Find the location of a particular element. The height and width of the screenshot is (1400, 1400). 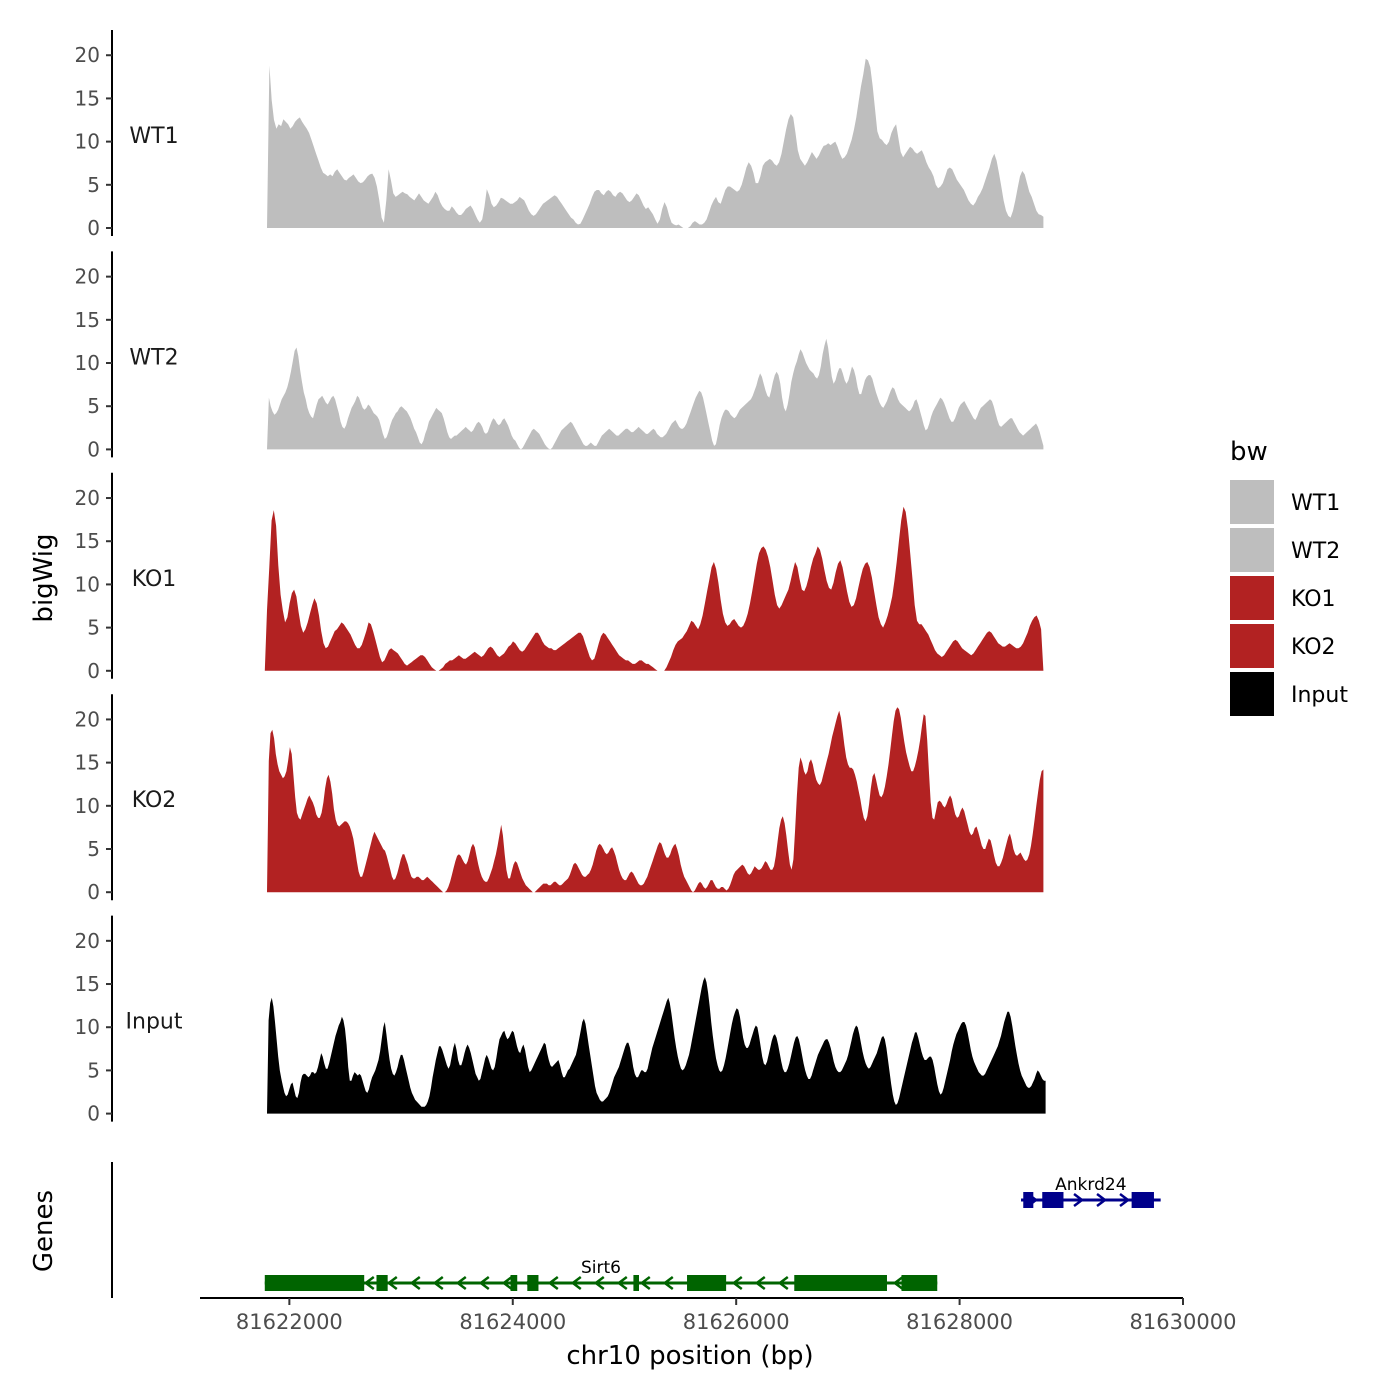

y-tick-label-WT2-4: 20 is located at coordinates (87, 277).